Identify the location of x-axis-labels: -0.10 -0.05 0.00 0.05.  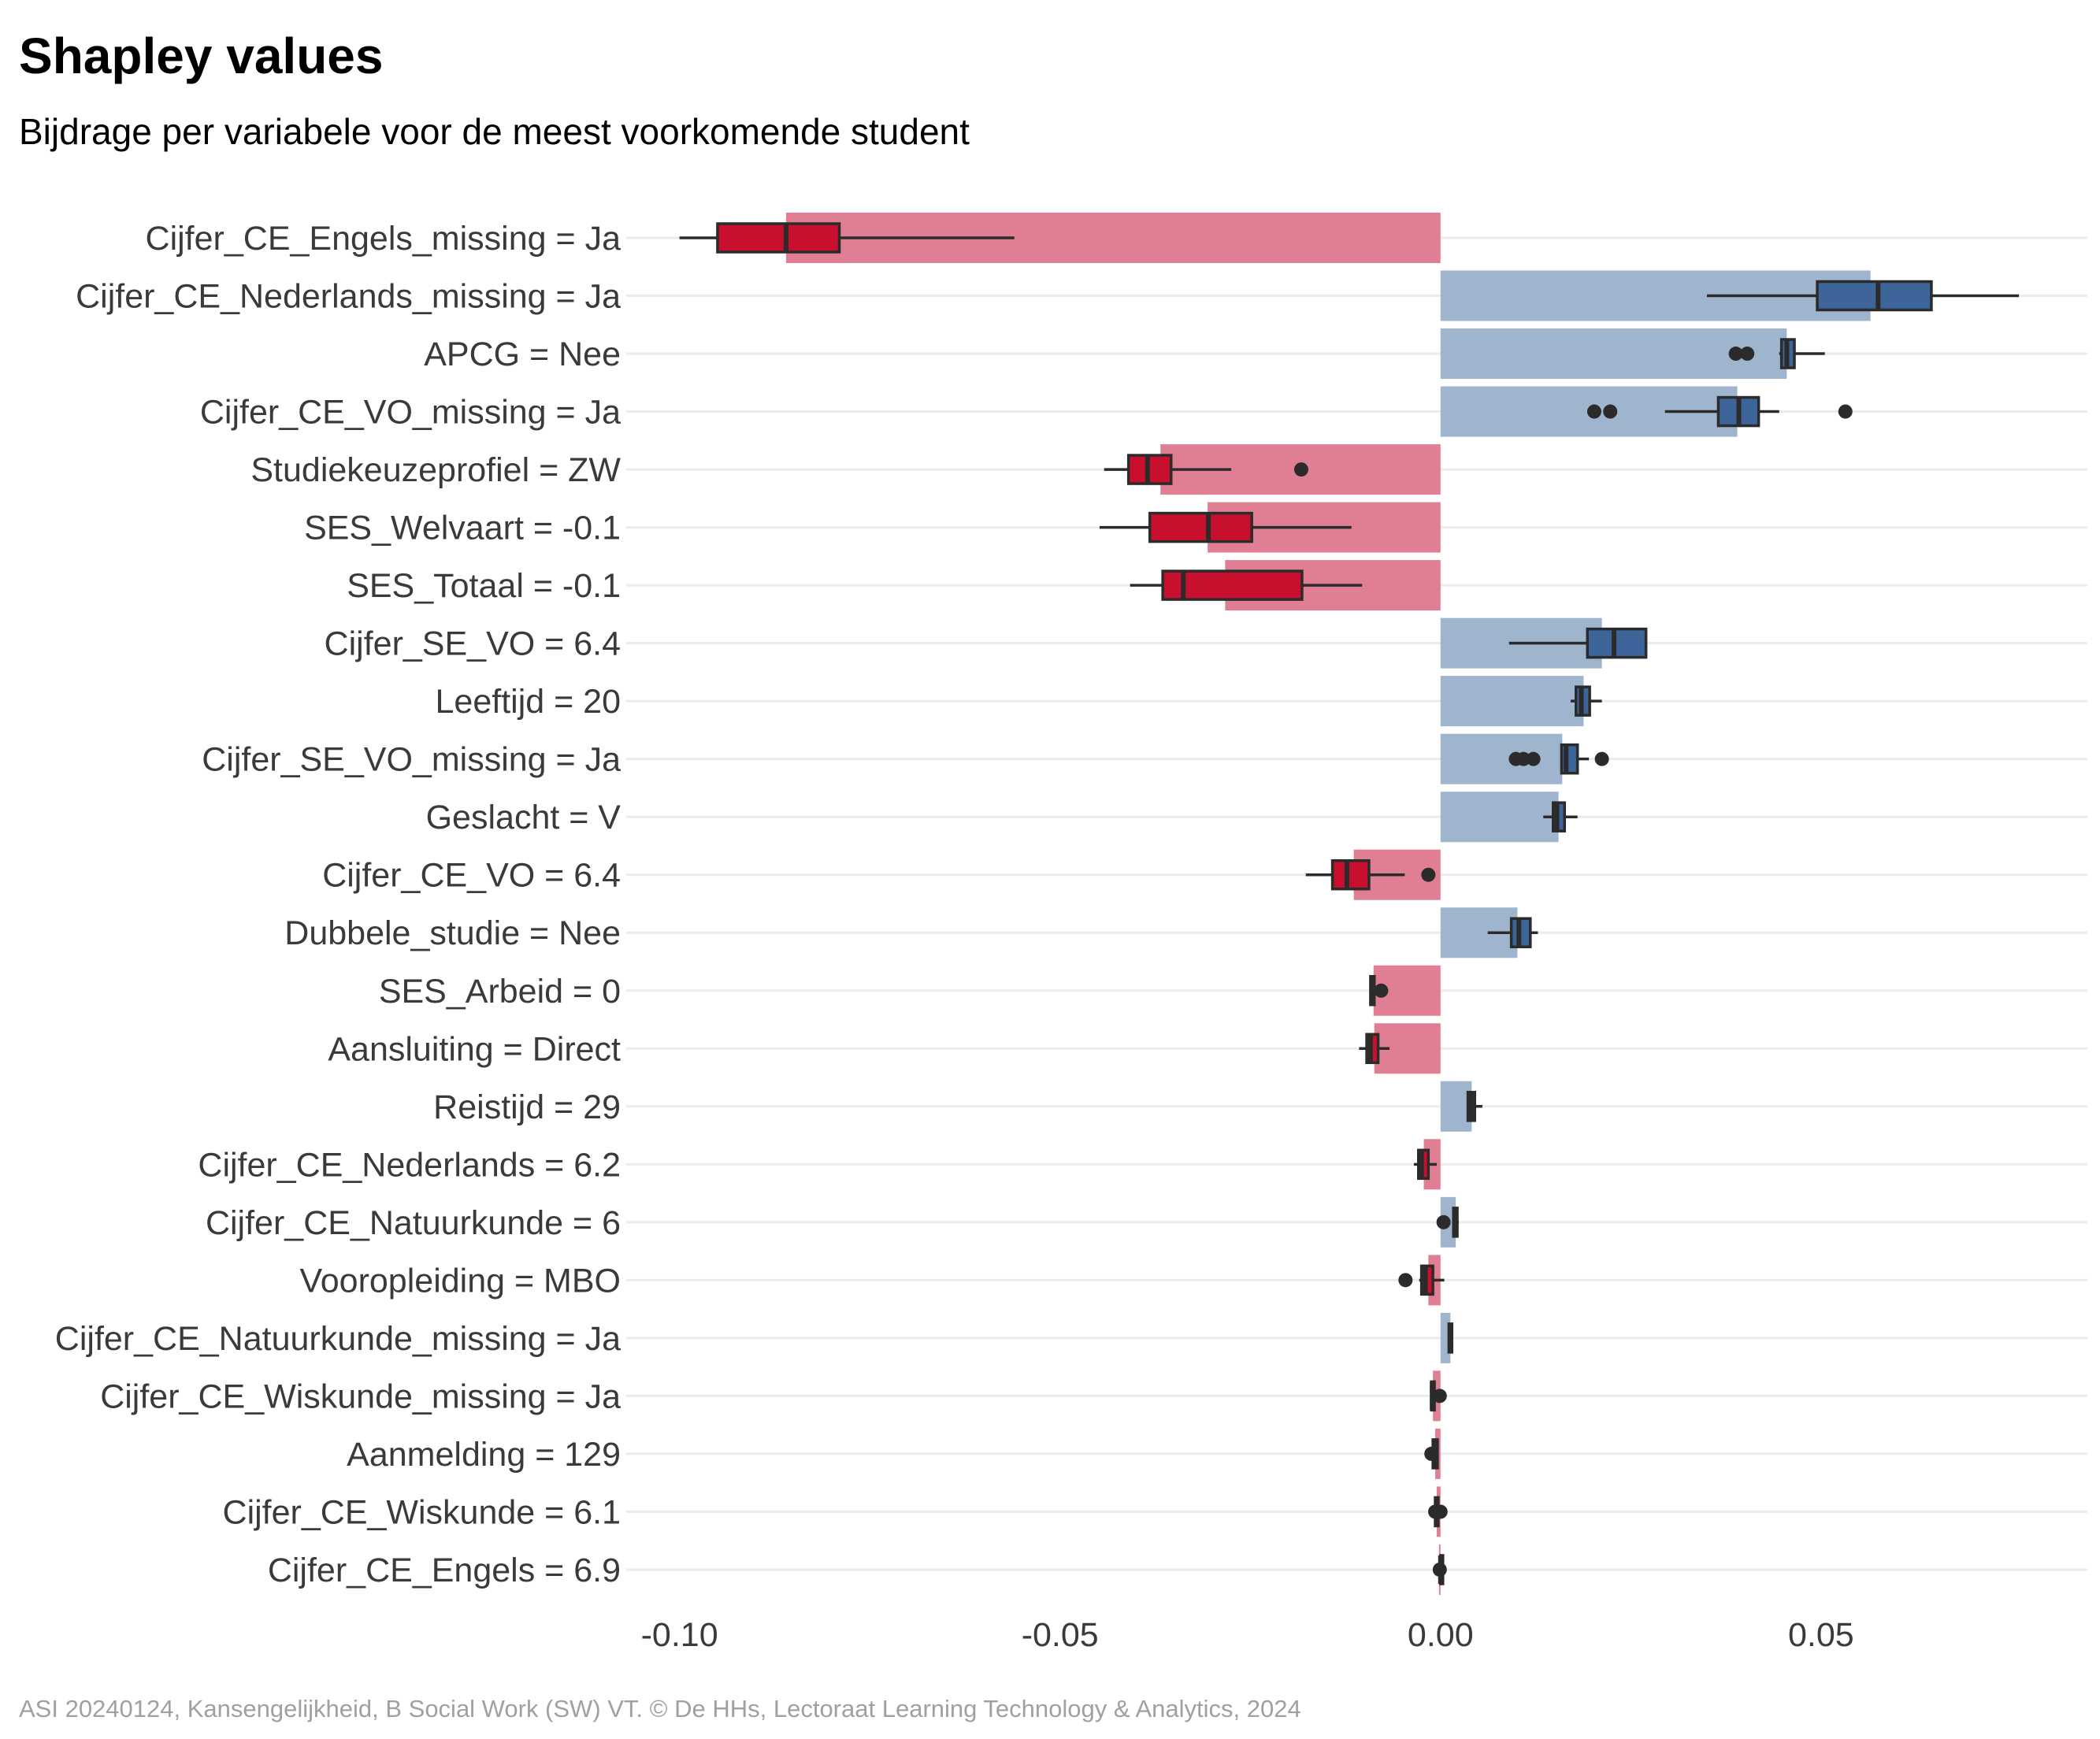
(1247, 1635).